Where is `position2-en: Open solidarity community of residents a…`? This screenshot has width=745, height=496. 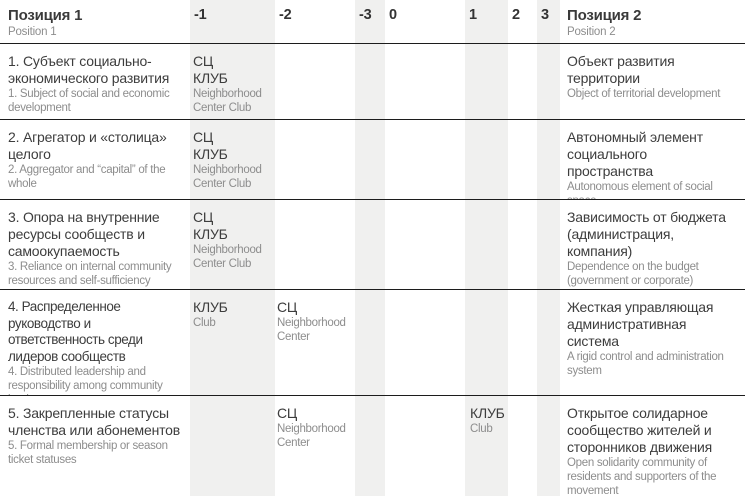
position2-en: Open solidarity community of residents a… is located at coordinates (642, 476).